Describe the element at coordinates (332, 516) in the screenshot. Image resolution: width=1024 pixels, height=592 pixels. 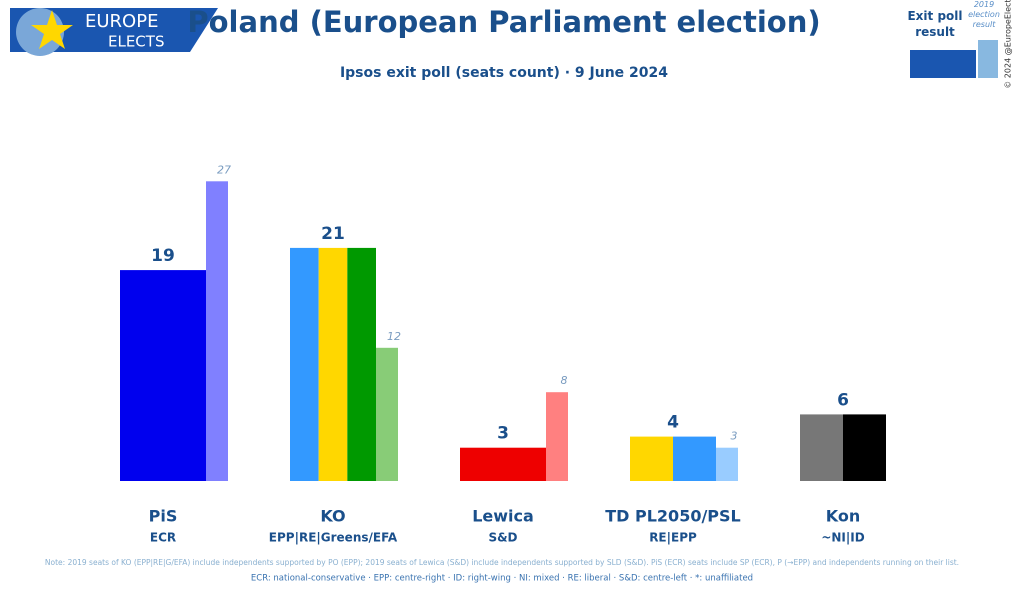
I see `x-tick-label: KO` at that location.